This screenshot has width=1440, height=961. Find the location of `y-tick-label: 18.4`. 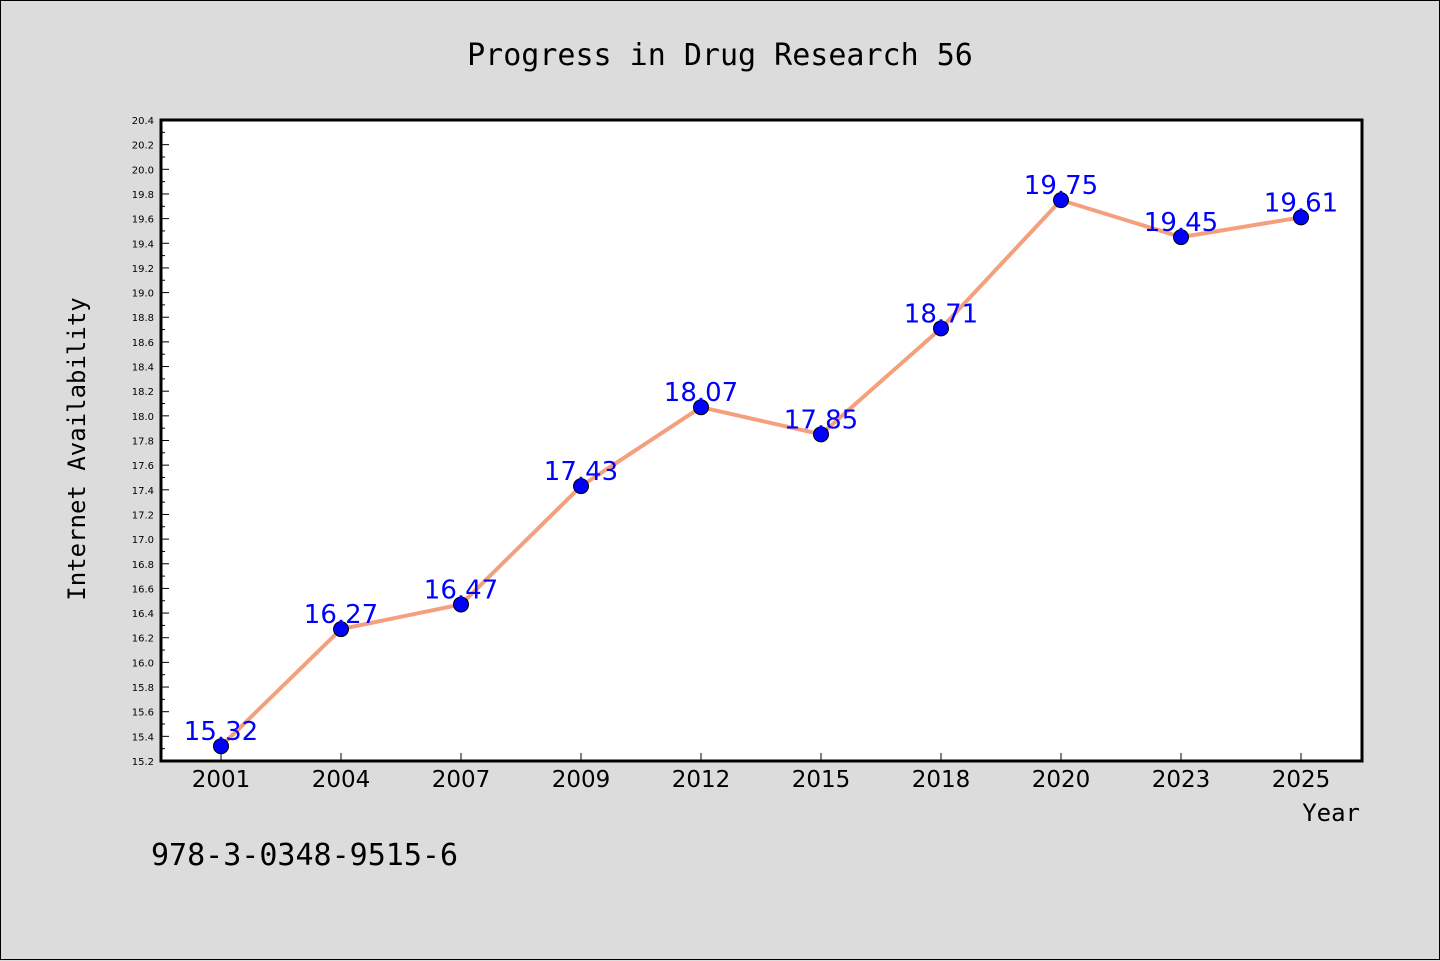

y-tick-label: 18.4 is located at coordinates (143, 368).